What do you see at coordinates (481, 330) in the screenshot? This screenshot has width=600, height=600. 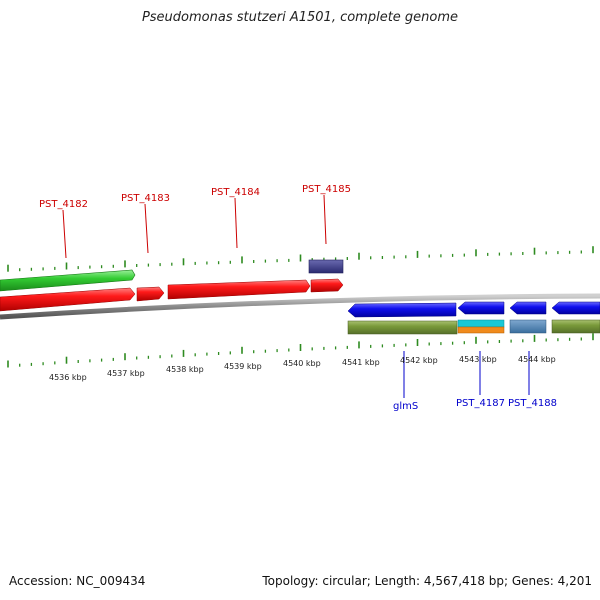 I see `feature-bar-orange` at bounding box center [481, 330].